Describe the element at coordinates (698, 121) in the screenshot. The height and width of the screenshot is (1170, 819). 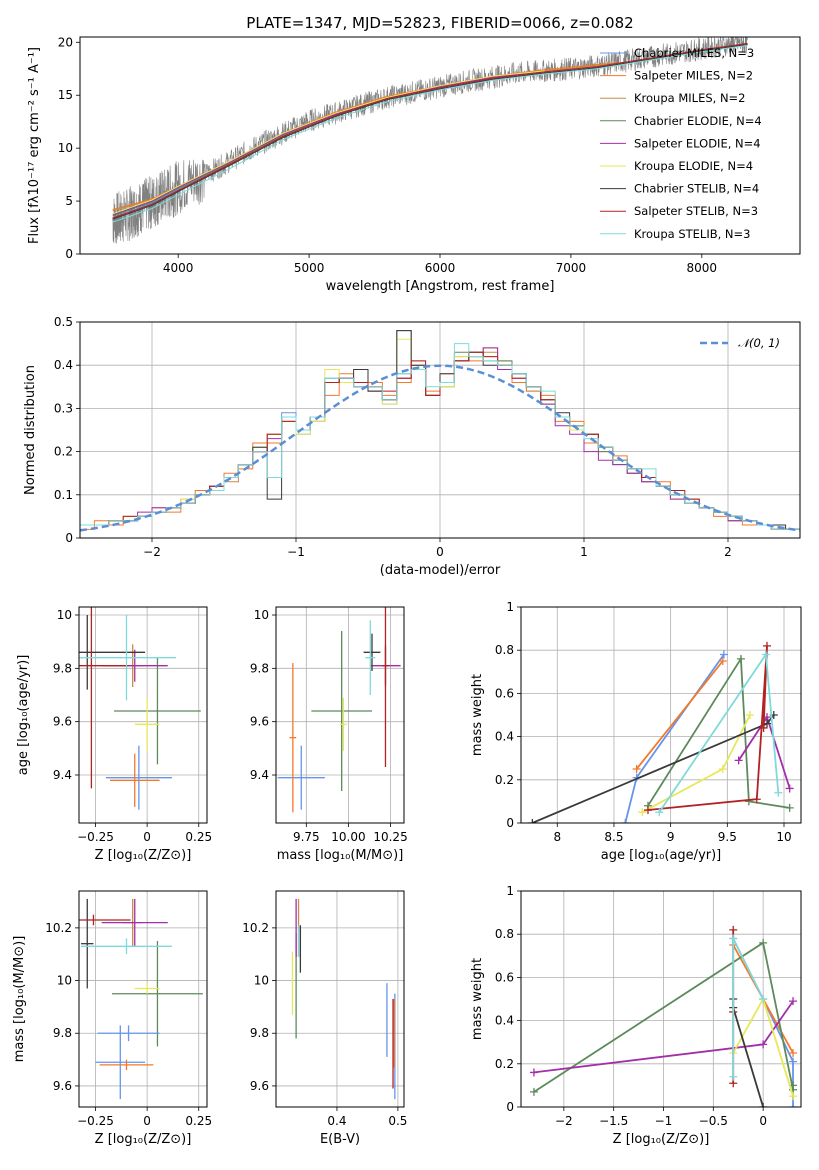
I see `legend-label: Chabrier ELODIE, N=4` at that location.